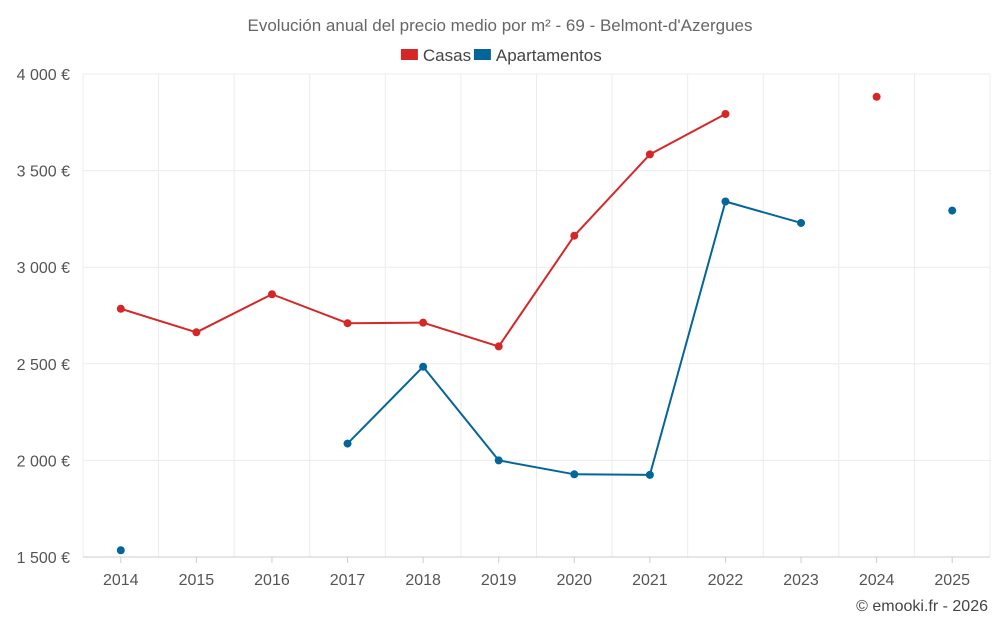 The width and height of the screenshot is (1000, 625). What do you see at coordinates (43, 172) in the screenshot?
I see `y-tick-label: 3 500 €` at bounding box center [43, 172].